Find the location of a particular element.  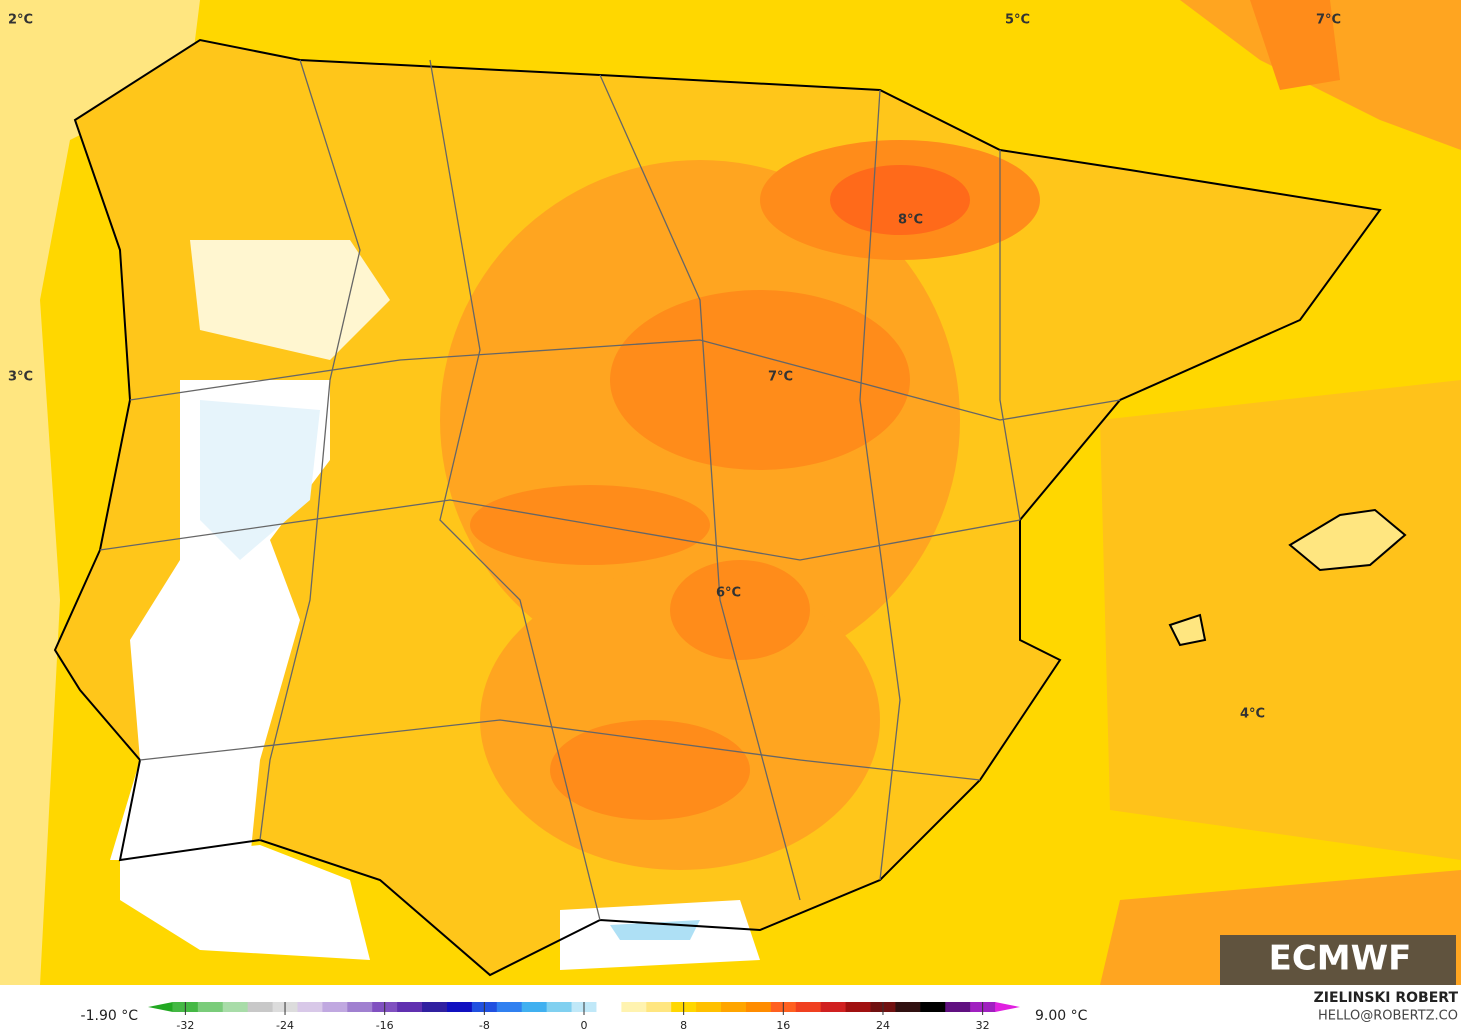

colorbar-tick-label: 24 is located at coordinates (883, 1025).